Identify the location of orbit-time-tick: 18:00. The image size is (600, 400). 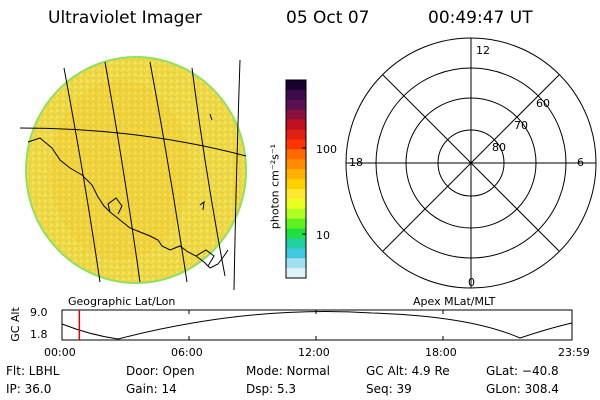
(441, 352).